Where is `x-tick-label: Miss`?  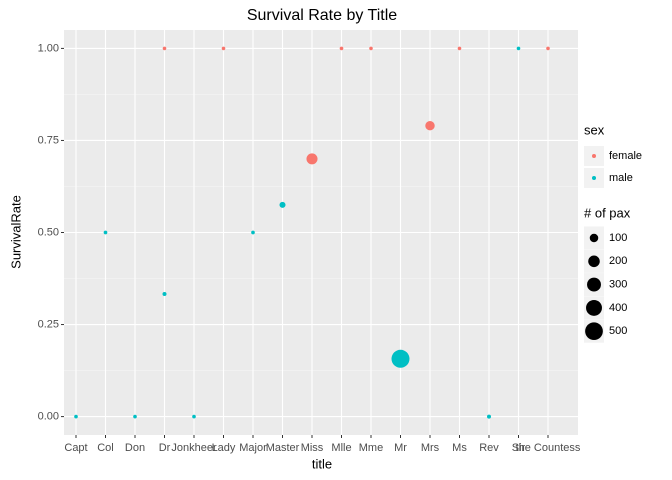 x-tick-label: Miss is located at coordinates (312, 448).